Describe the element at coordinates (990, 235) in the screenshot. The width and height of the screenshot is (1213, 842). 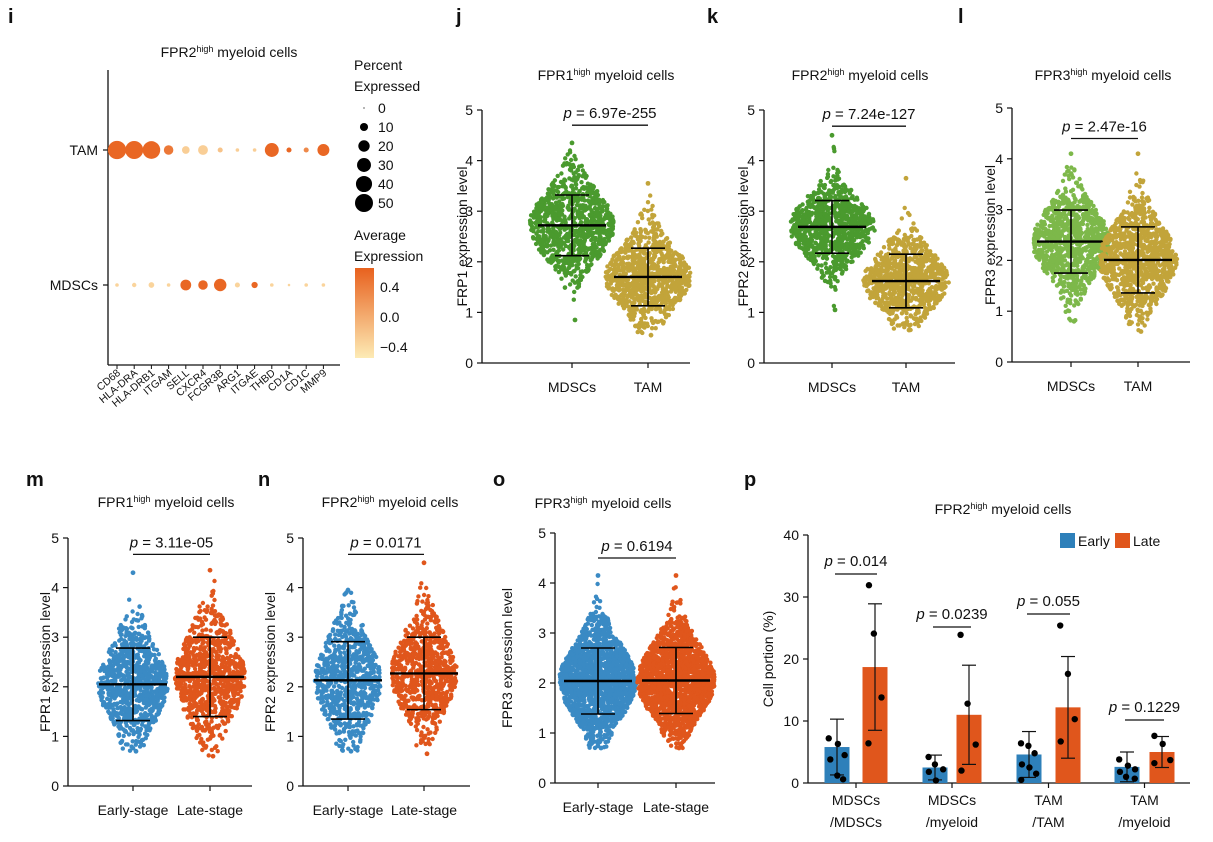
I see `y-axis-label: FPR3 expression level` at that location.